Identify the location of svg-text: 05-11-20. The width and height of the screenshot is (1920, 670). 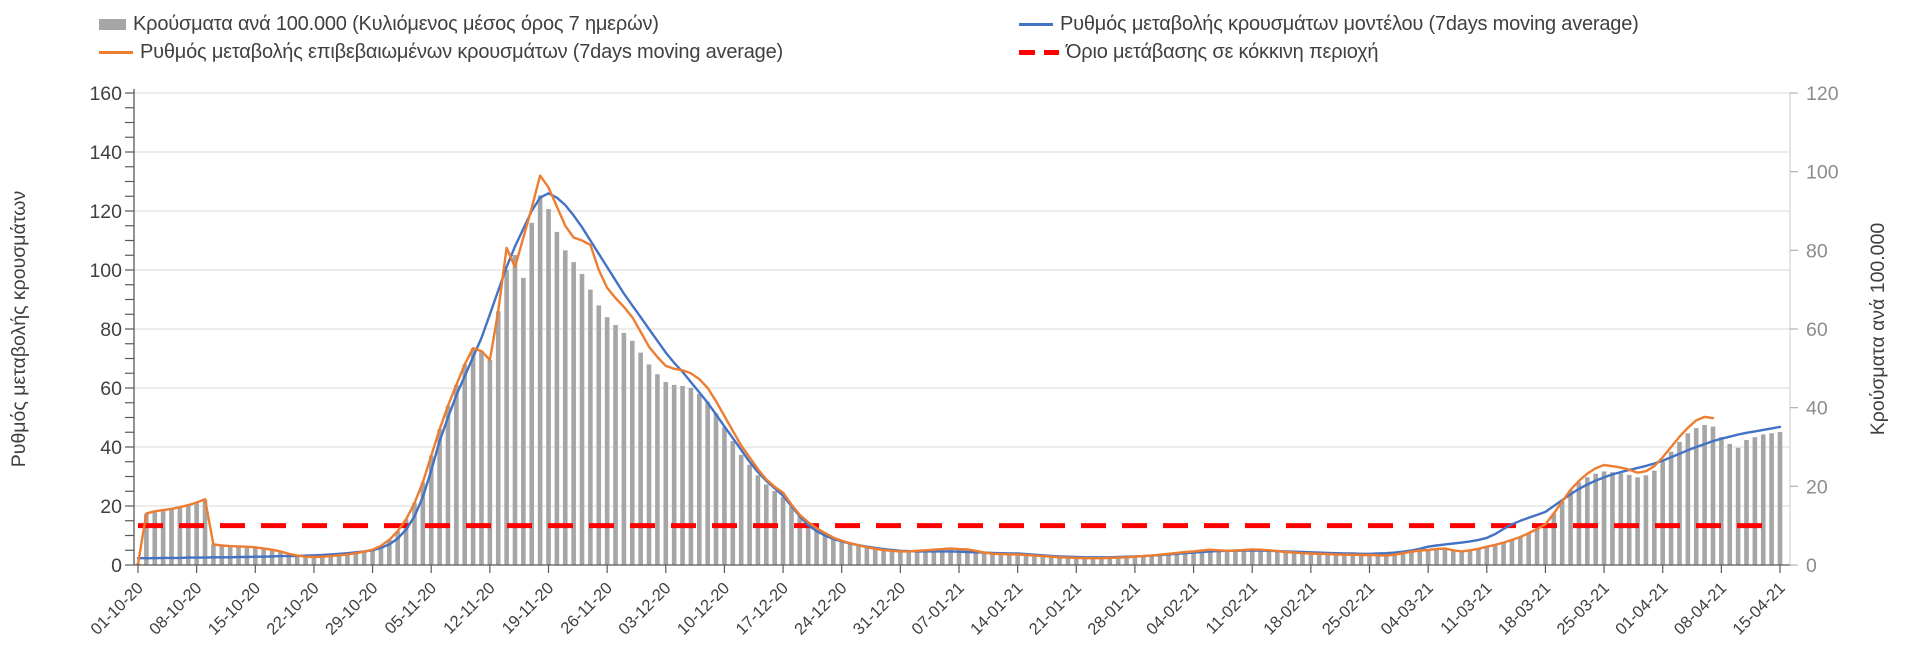
(410, 608).